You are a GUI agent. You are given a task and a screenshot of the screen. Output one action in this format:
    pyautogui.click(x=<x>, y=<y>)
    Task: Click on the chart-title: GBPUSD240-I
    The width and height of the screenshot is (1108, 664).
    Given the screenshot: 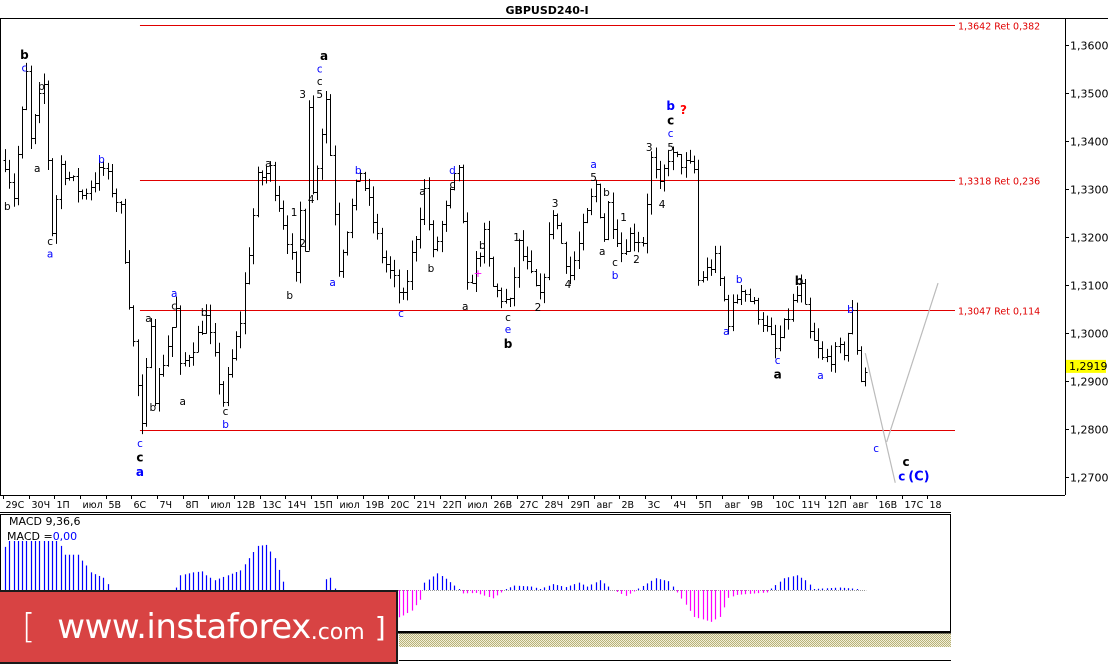 What is the action you would take?
    pyautogui.click(x=546, y=10)
    